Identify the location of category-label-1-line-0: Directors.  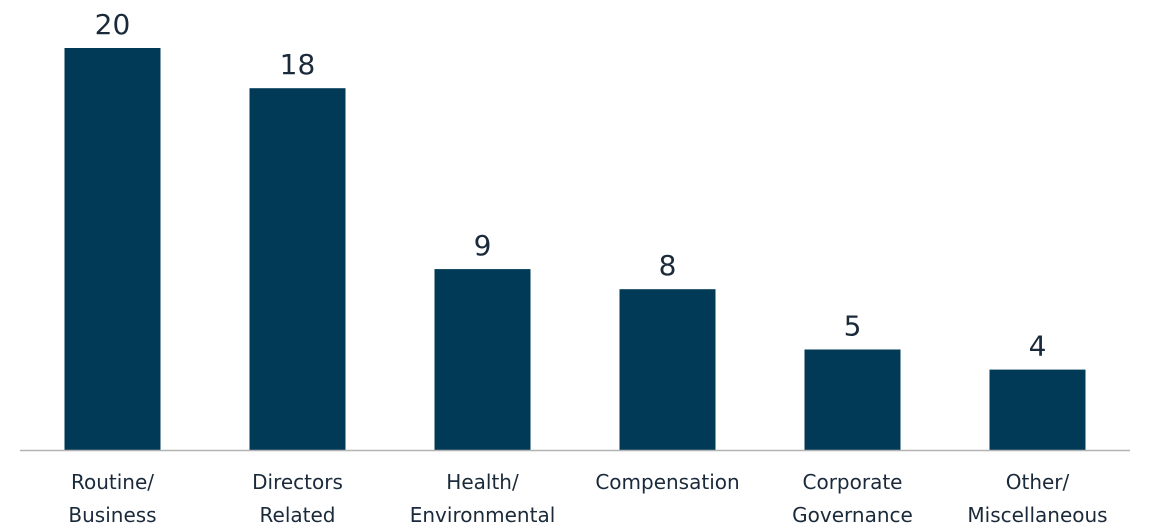
(297, 482).